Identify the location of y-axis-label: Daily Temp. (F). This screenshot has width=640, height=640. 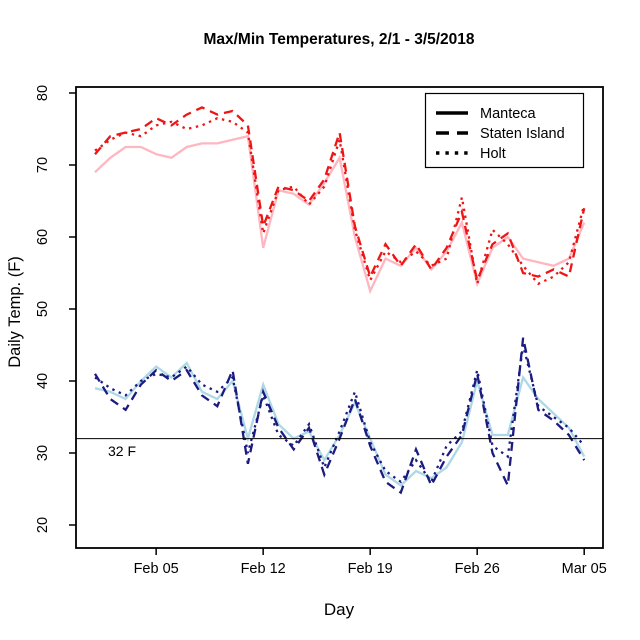
(15, 312).